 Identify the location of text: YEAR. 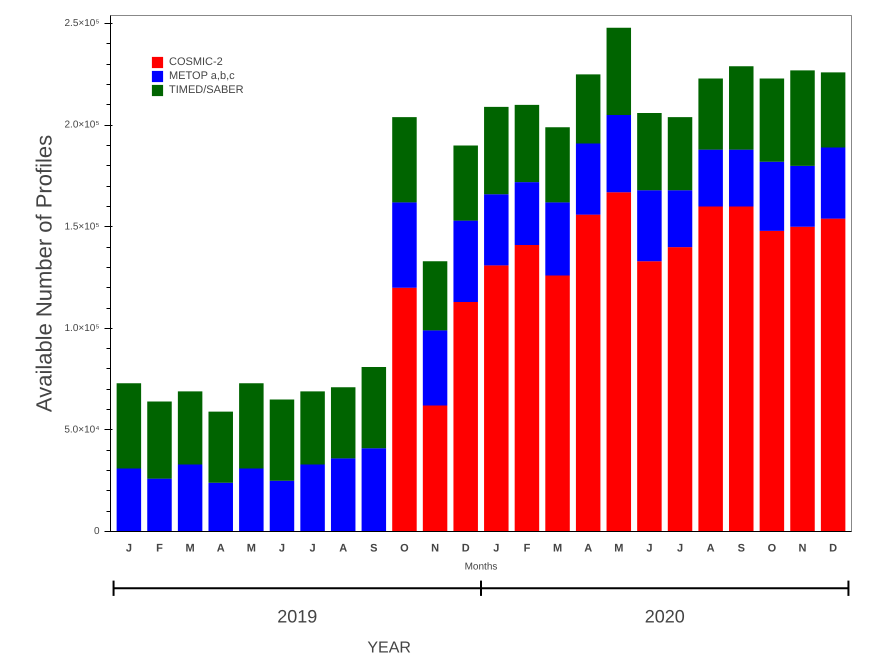
(389, 647).